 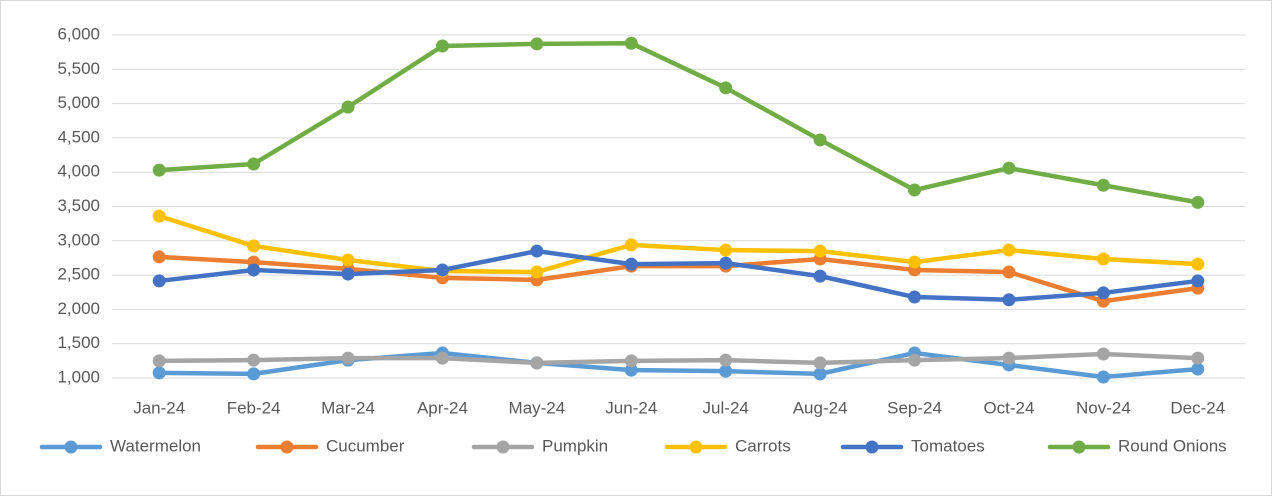 I want to click on legend-label: Watermelon, so click(x=155, y=445).